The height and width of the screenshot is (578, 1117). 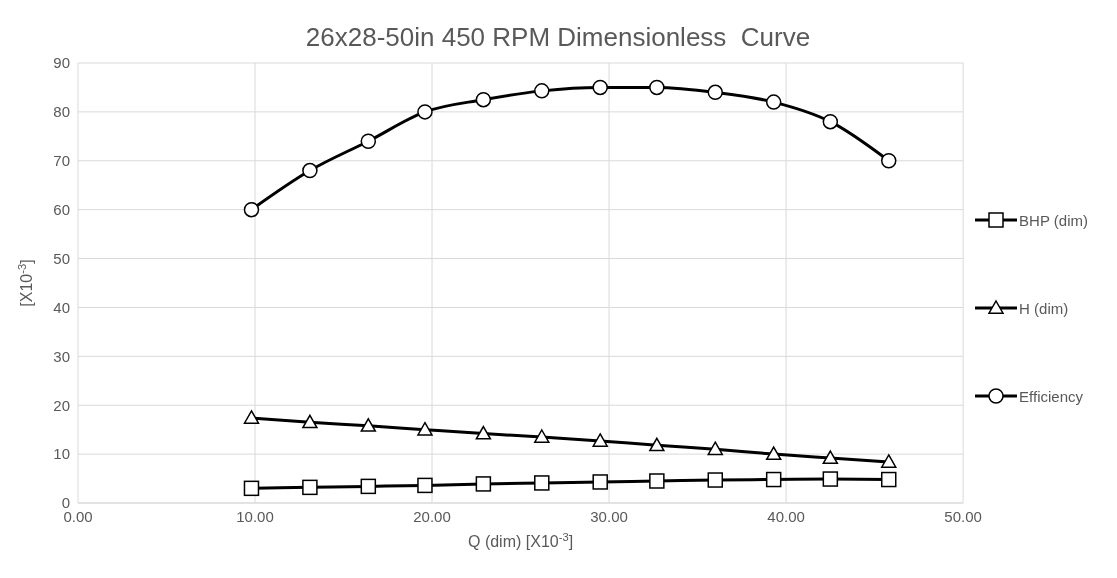 I want to click on x-tick-label: 30.00, so click(x=609, y=516).